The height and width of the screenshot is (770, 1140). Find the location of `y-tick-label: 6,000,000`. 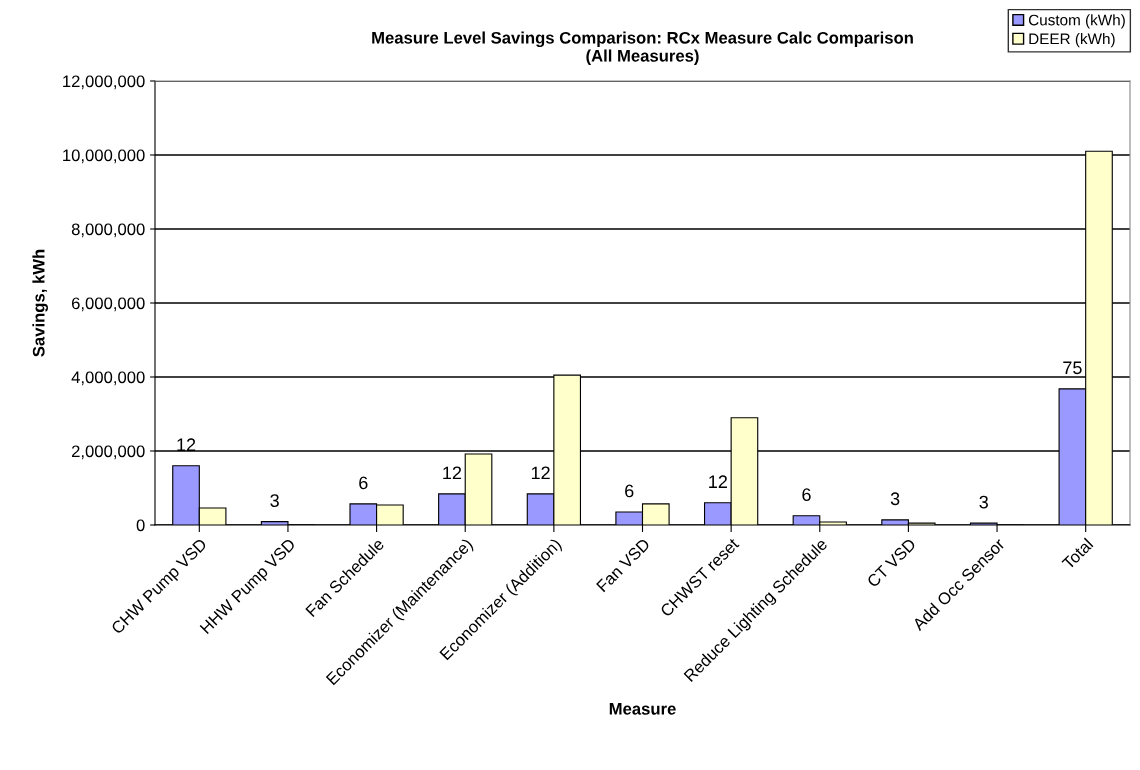

y-tick-label: 6,000,000 is located at coordinates (108, 304).